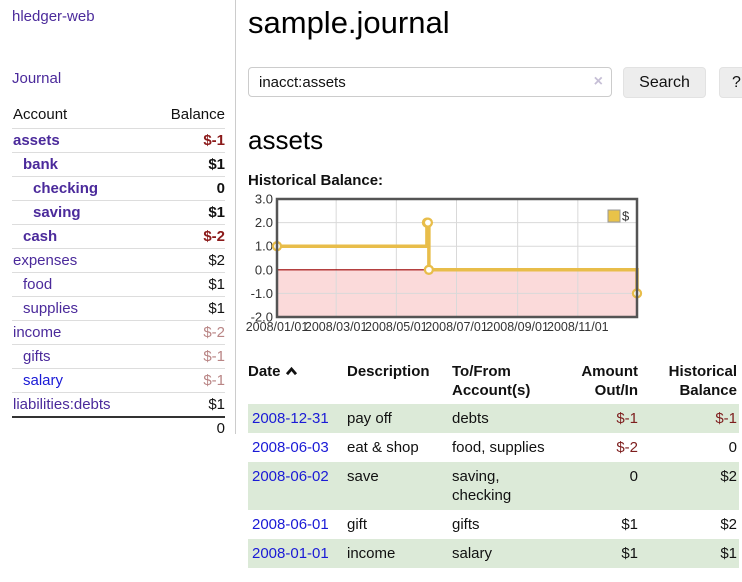  Describe the element at coordinates (41, 164) in the screenshot. I see `account-link-bank: bank` at that location.